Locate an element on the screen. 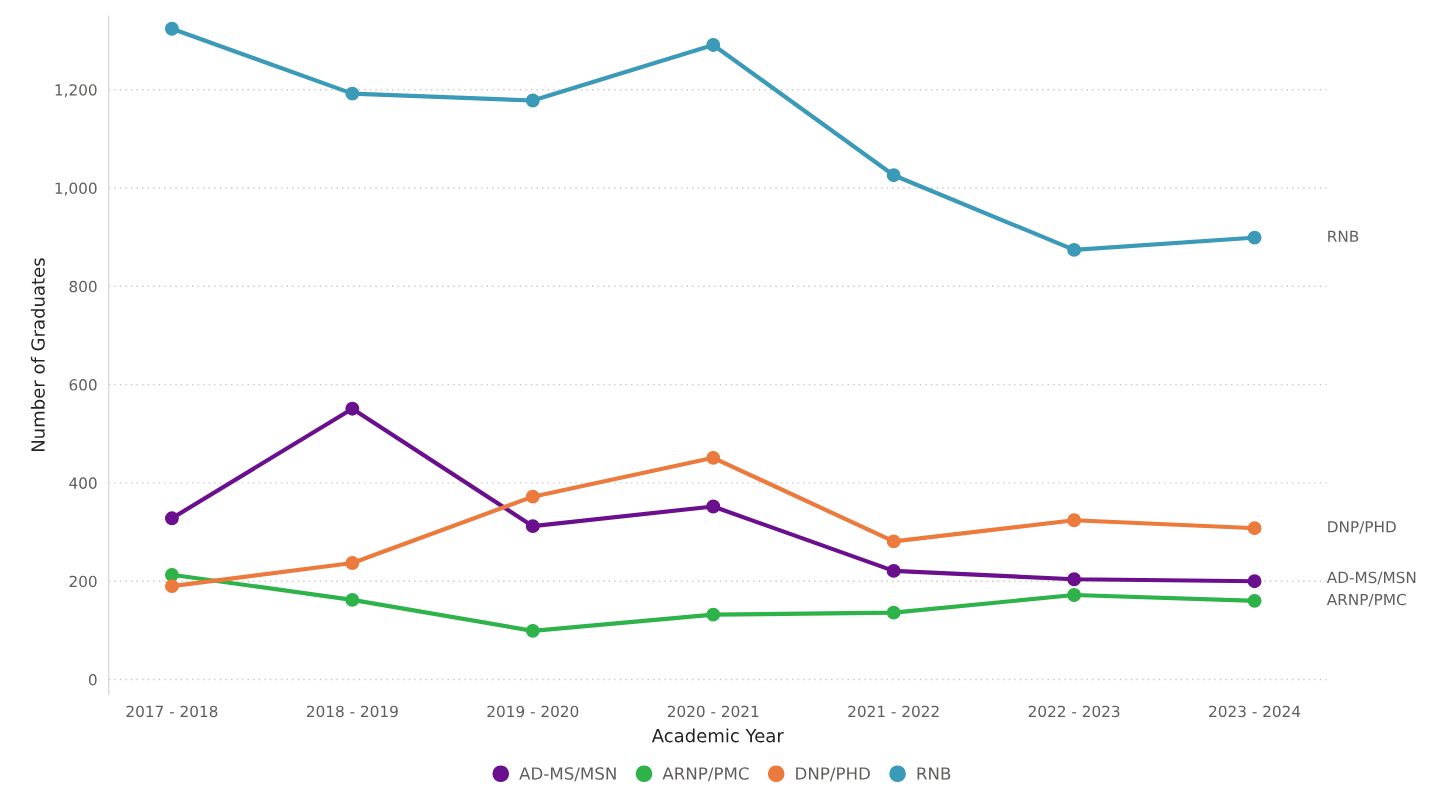 Image resolution: width=1450 pixels, height=798 pixels. x-tick-label: 2018 - 2019 is located at coordinates (352, 711).